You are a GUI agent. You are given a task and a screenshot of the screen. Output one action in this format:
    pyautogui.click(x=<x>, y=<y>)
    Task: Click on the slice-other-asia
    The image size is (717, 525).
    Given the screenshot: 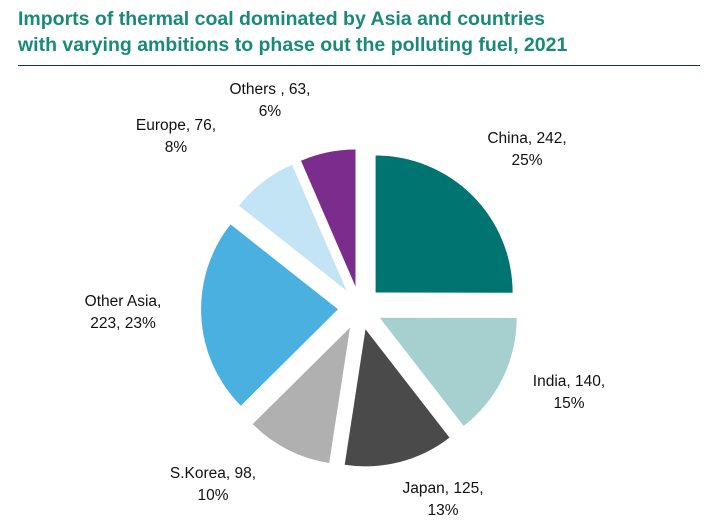 What is the action you would take?
    pyautogui.click(x=269, y=315)
    